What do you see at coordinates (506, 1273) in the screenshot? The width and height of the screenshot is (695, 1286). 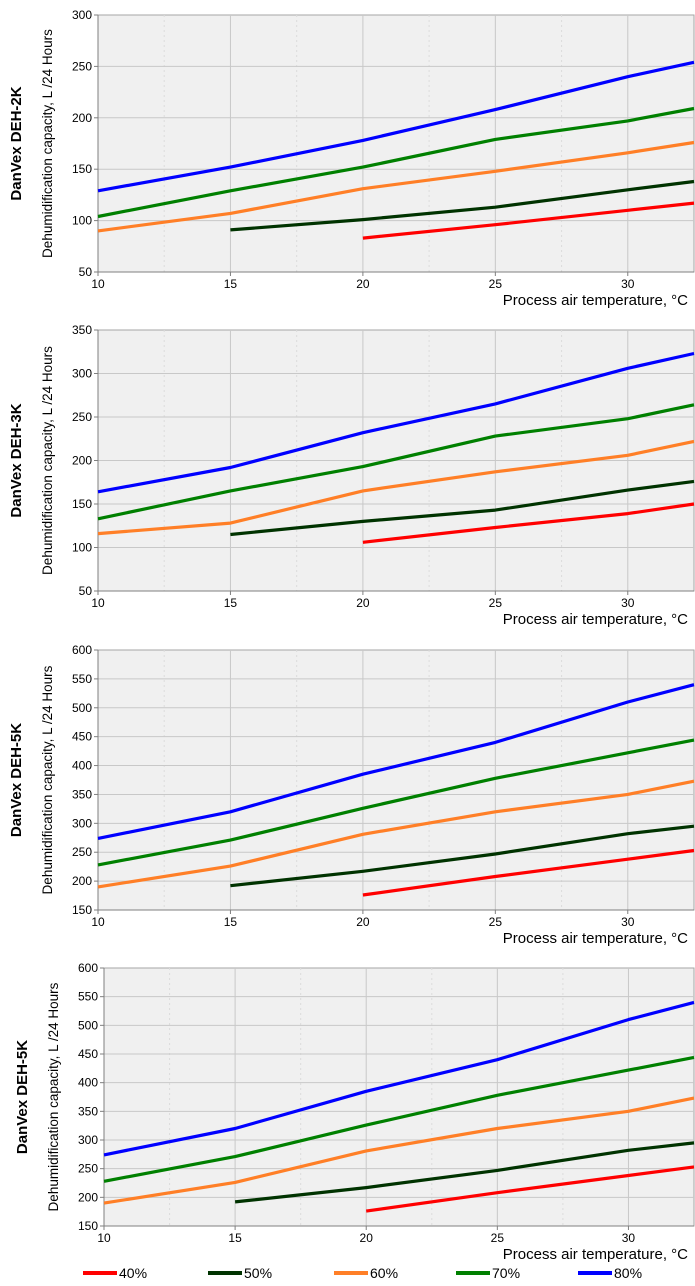 I see `legend-label-70: 70%` at bounding box center [506, 1273].